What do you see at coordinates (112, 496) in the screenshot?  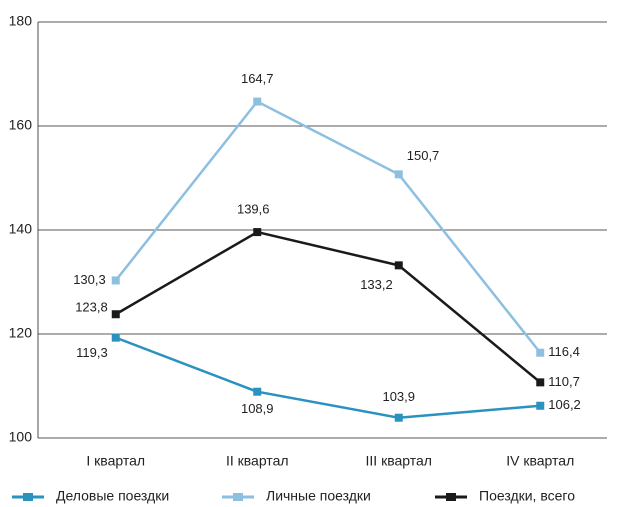 I see `legend-label: Деловые поездки` at bounding box center [112, 496].